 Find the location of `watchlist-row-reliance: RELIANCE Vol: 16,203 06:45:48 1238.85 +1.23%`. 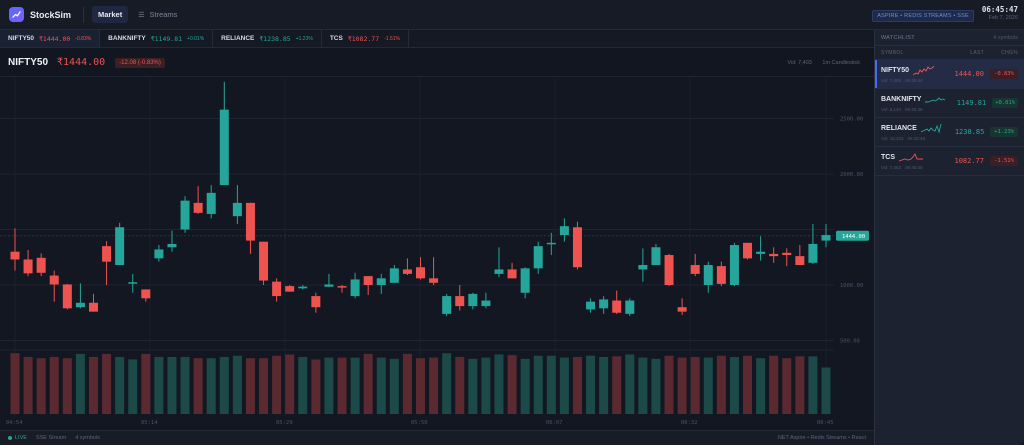

watchlist-row-reliance: RELIANCE Vol: 16,203 06:45:48 1238.85 +1.23% is located at coordinates (949, 132).